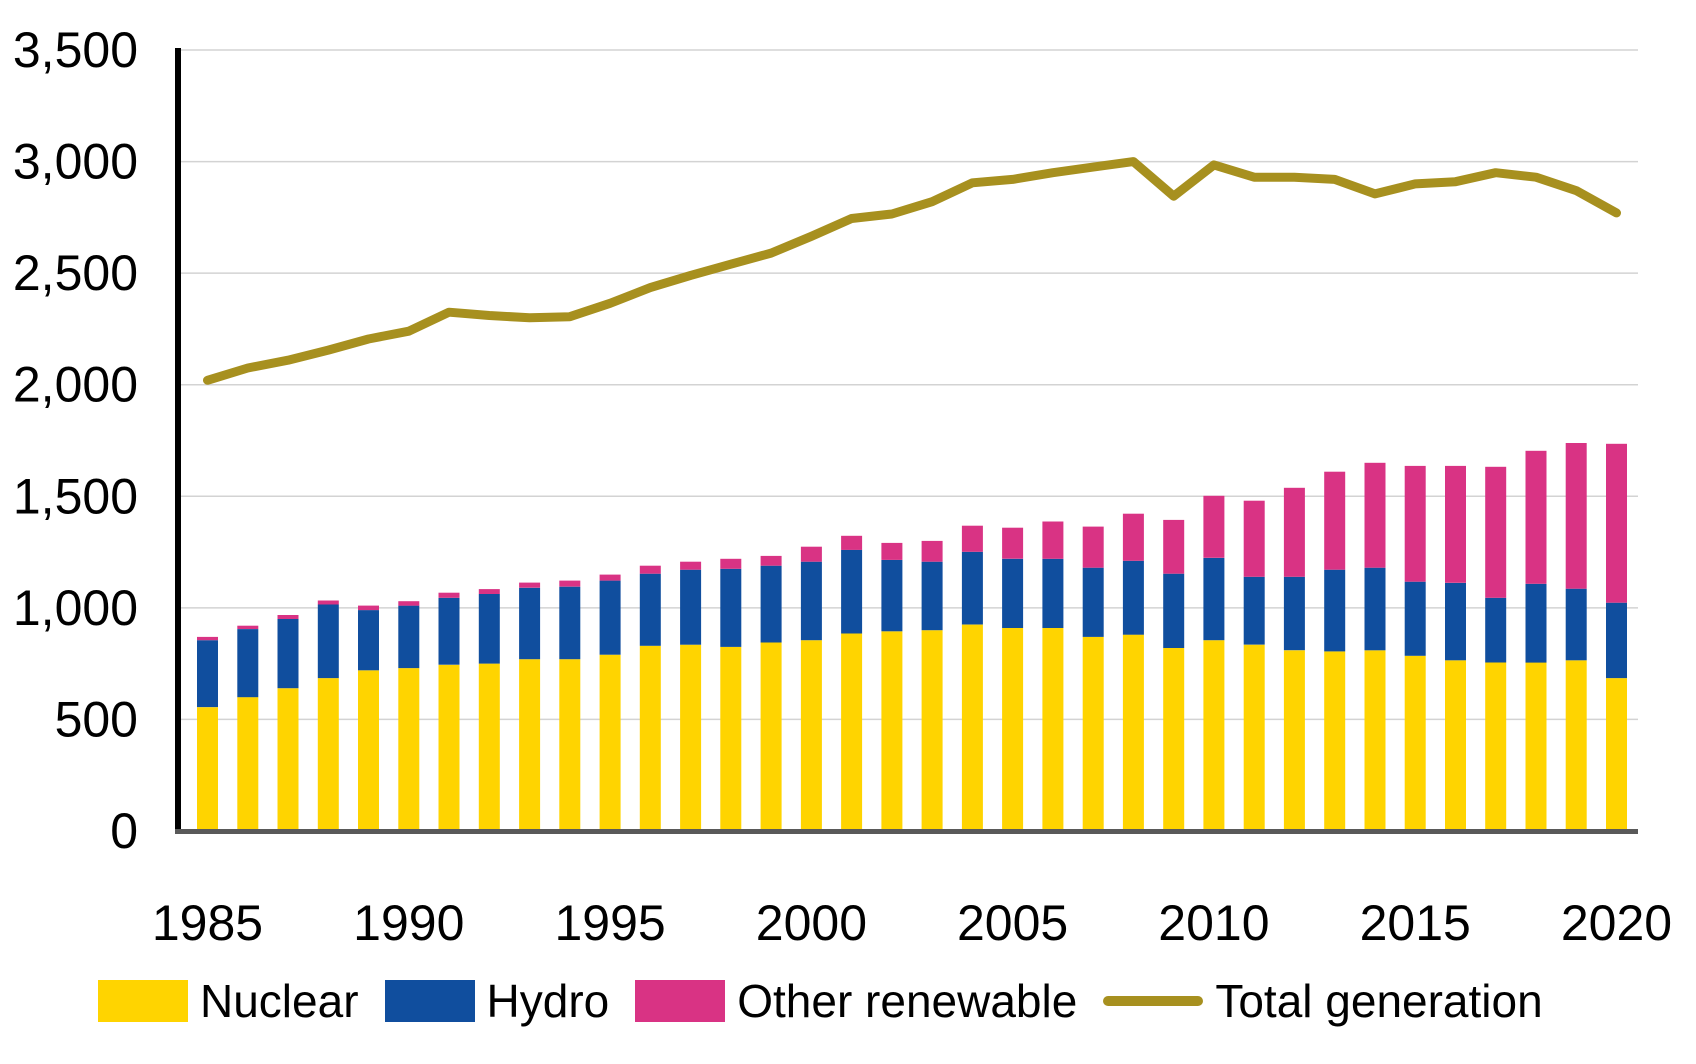 Image resolution: width=1696 pixels, height=1064 pixels. Describe the element at coordinates (972, 588) in the screenshot. I see `bar-hydro-2004` at that location.